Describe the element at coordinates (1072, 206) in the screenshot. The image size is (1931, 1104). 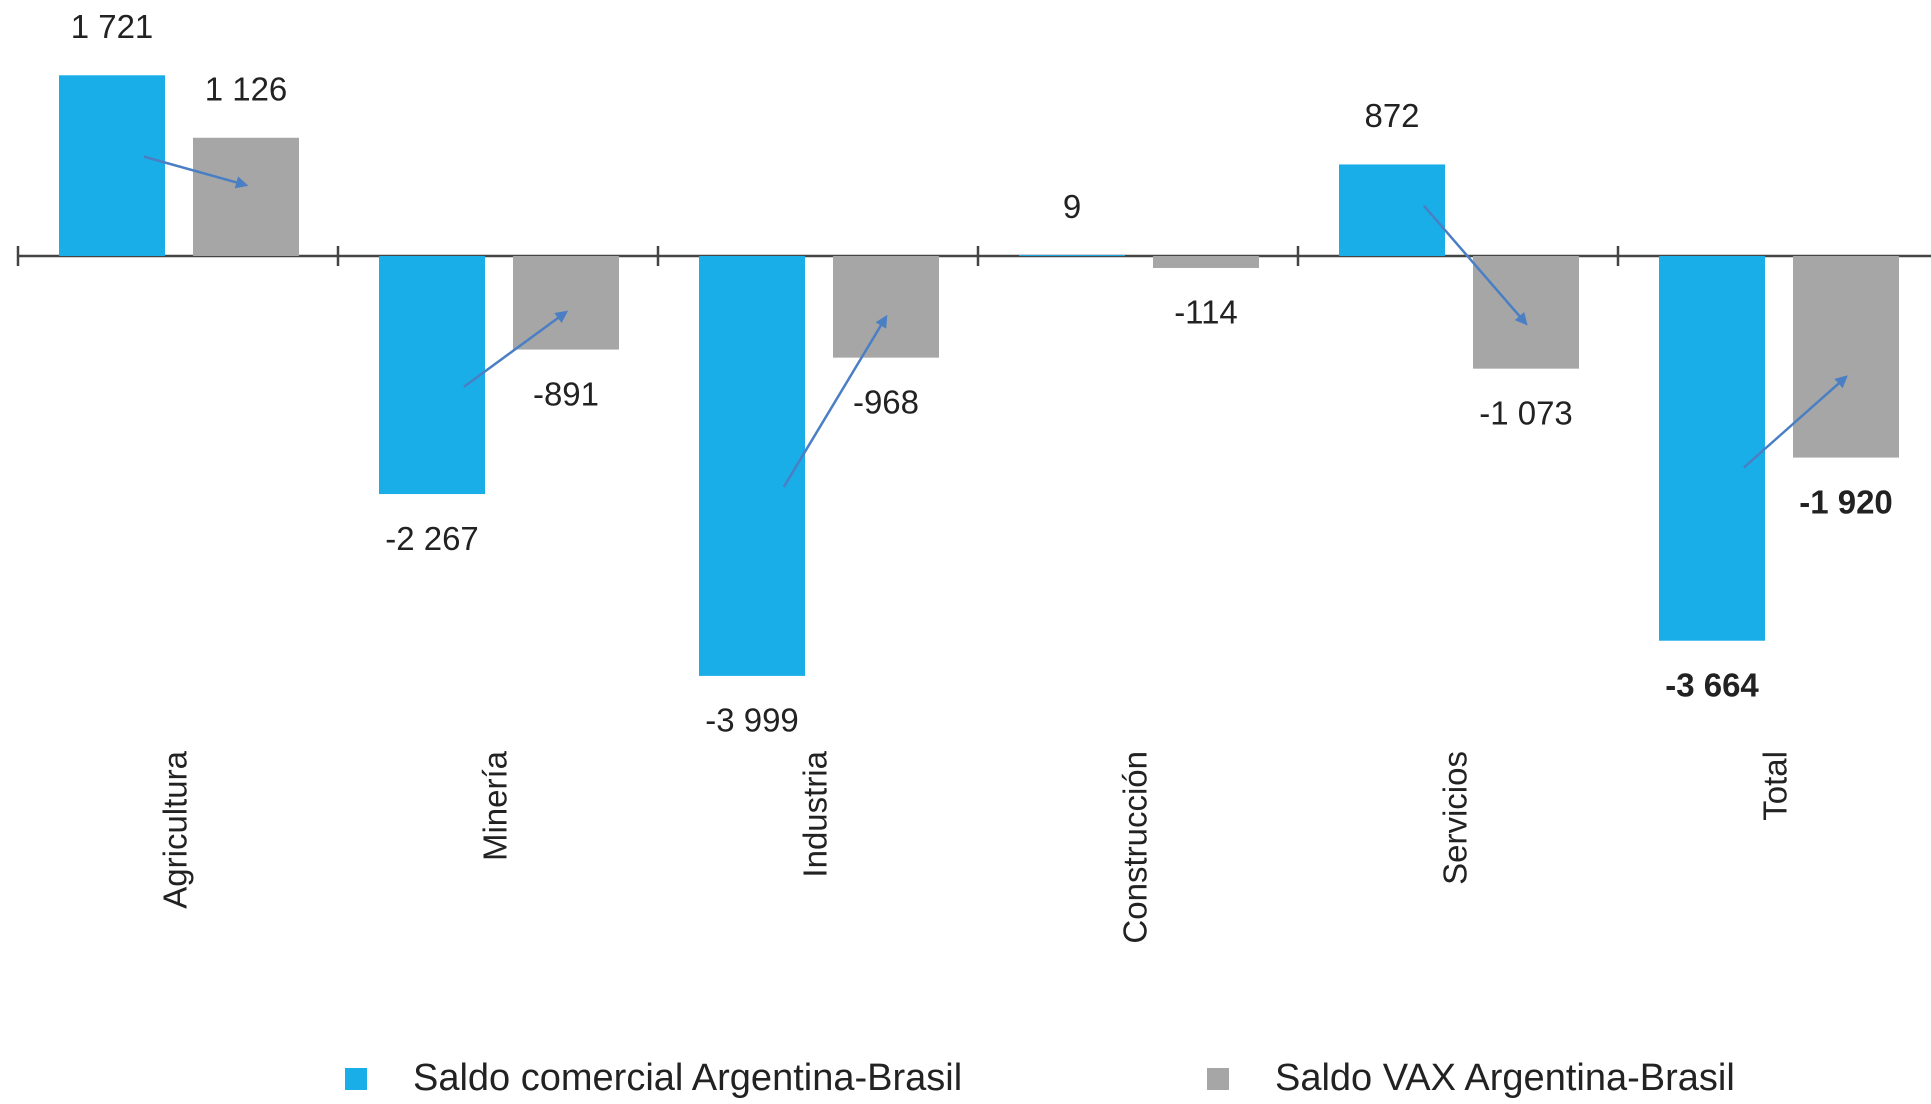
I see `data-label: 9` at that location.